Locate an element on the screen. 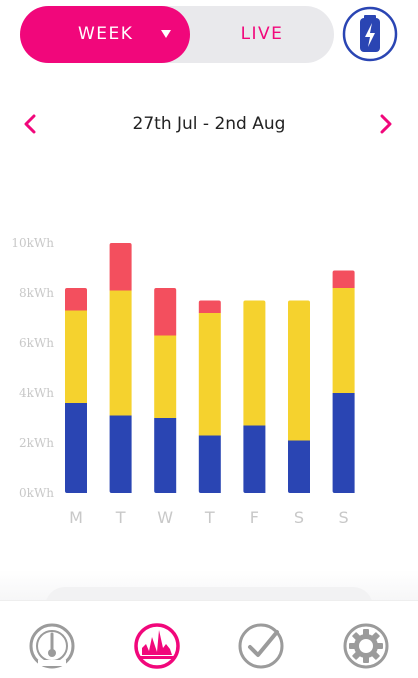 The height and width of the screenshot is (678, 418). dropdown-caret-icon is located at coordinates (166, 34).